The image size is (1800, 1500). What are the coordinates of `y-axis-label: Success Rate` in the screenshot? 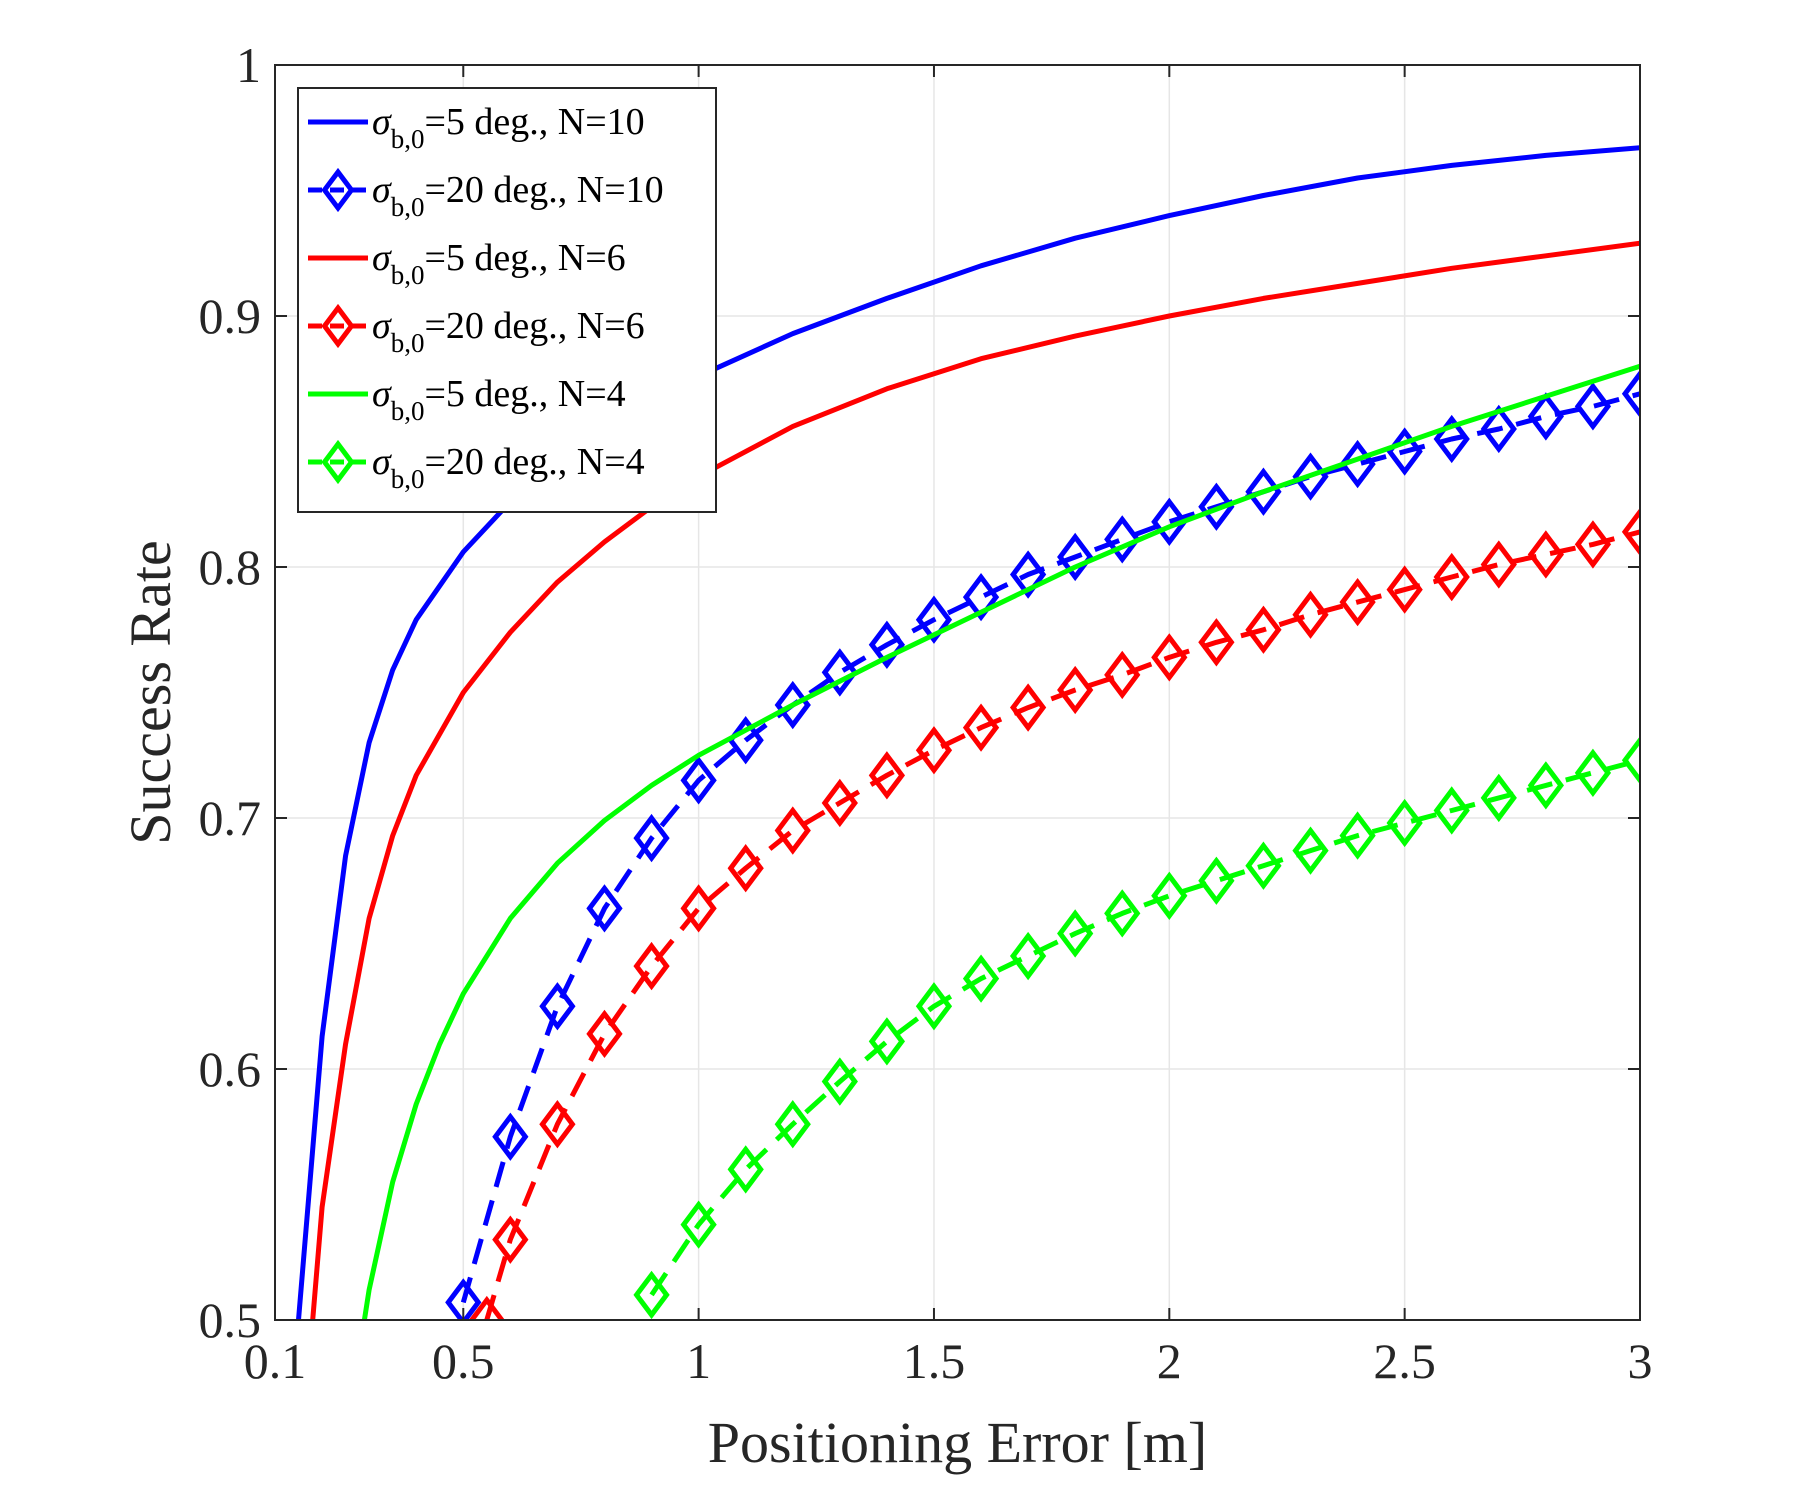 It's located at (150, 692).